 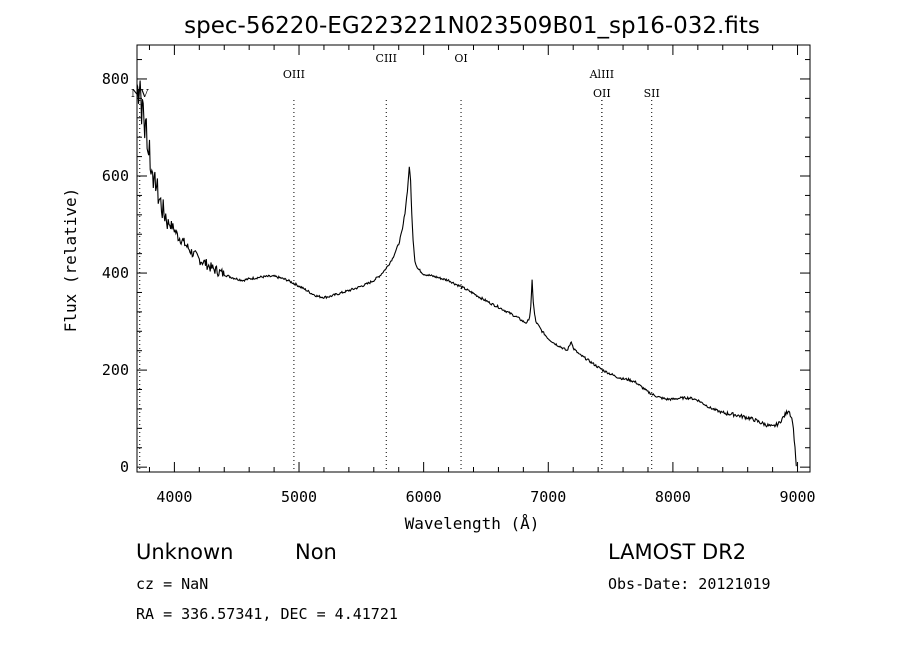 I want to click on class-label: Unknown, so click(x=185, y=552).